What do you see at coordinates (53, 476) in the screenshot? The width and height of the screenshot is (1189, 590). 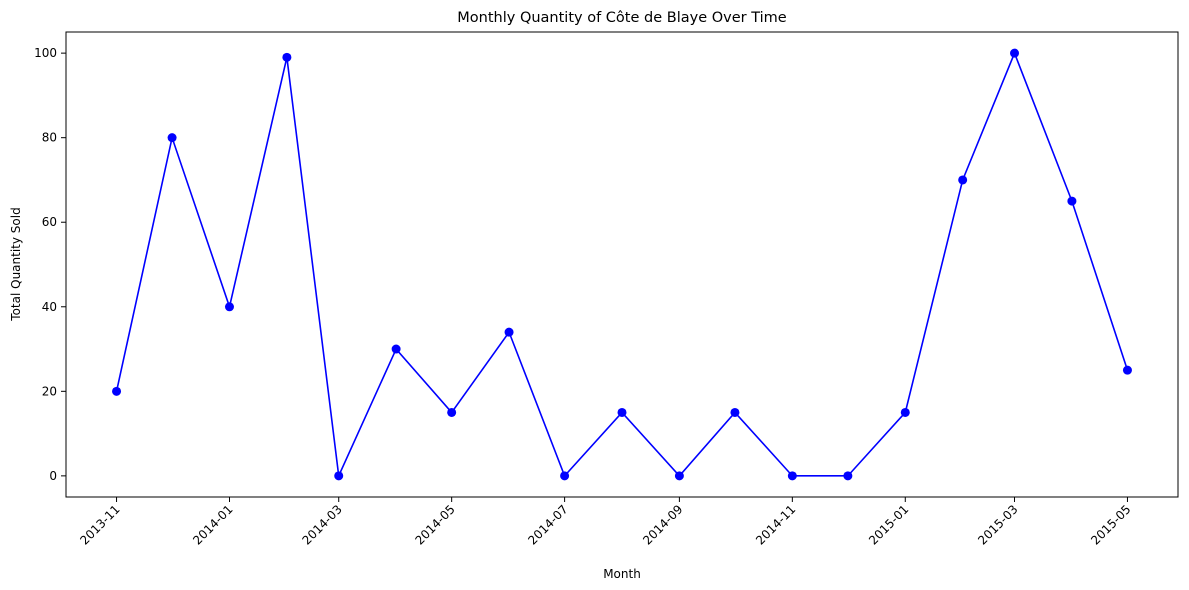 I see `y-tick-label: 0` at bounding box center [53, 476].